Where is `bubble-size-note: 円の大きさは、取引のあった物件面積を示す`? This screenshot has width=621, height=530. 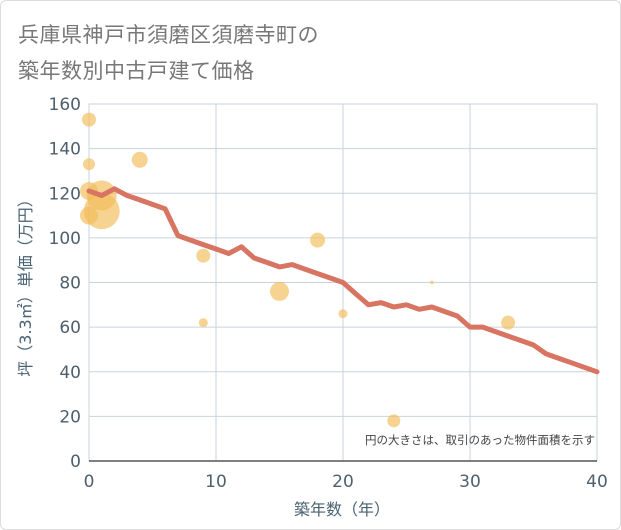
bubble-size-note: 円の大きさは、取引のあった物件面積を示す is located at coordinates (480, 440).